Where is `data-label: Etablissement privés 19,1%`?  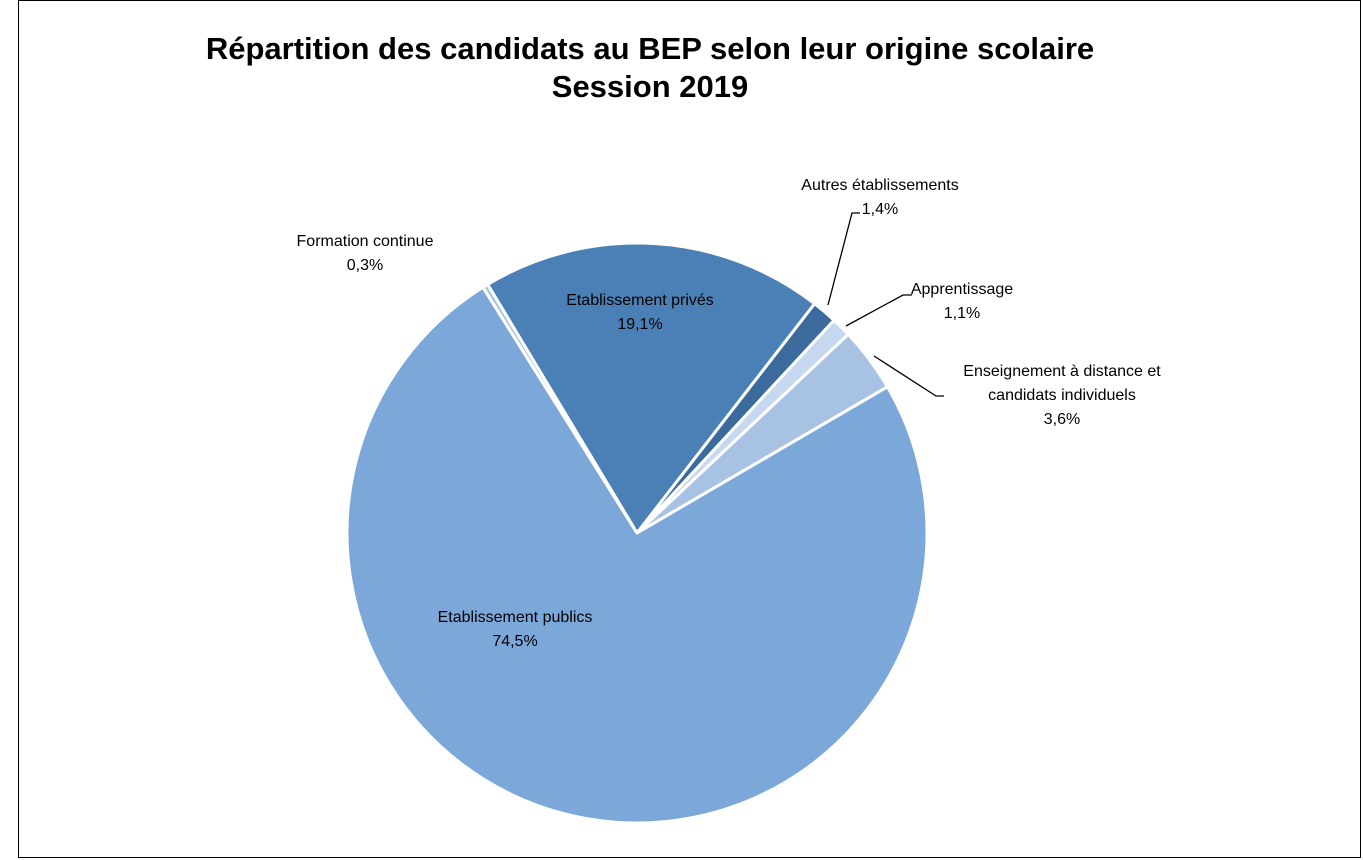 data-label: Etablissement privés 19,1% is located at coordinates (640, 313).